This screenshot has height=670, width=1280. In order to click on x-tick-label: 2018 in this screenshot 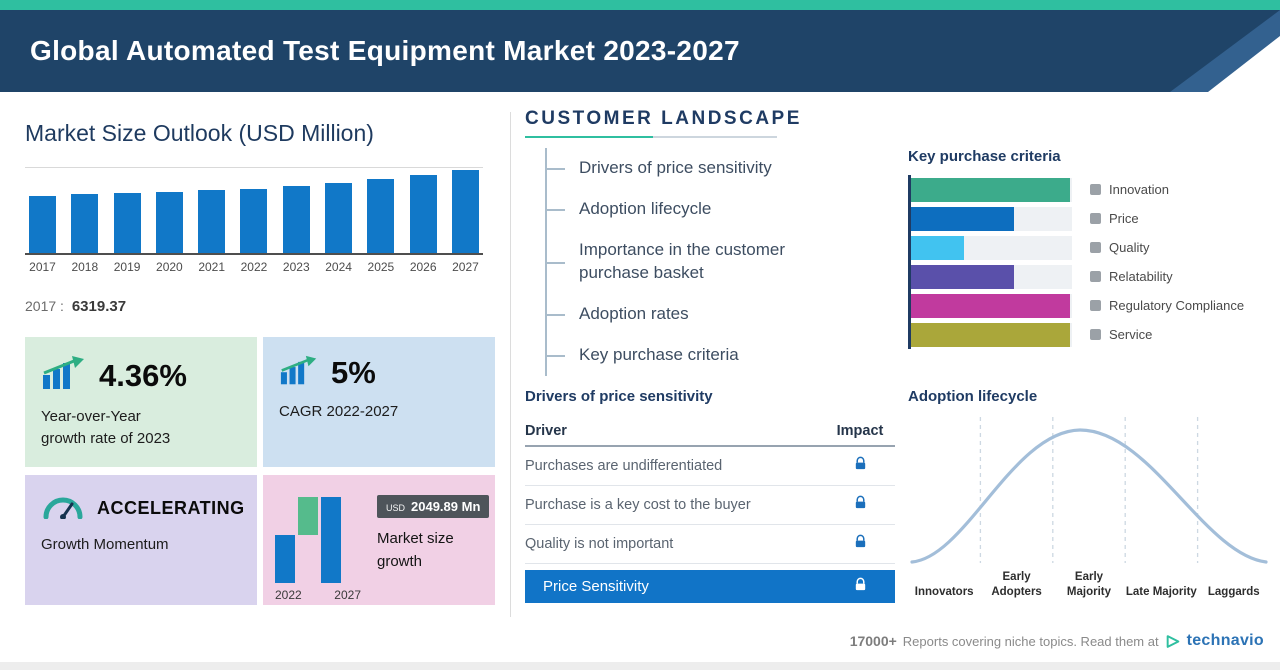, I will do `click(85, 267)`.